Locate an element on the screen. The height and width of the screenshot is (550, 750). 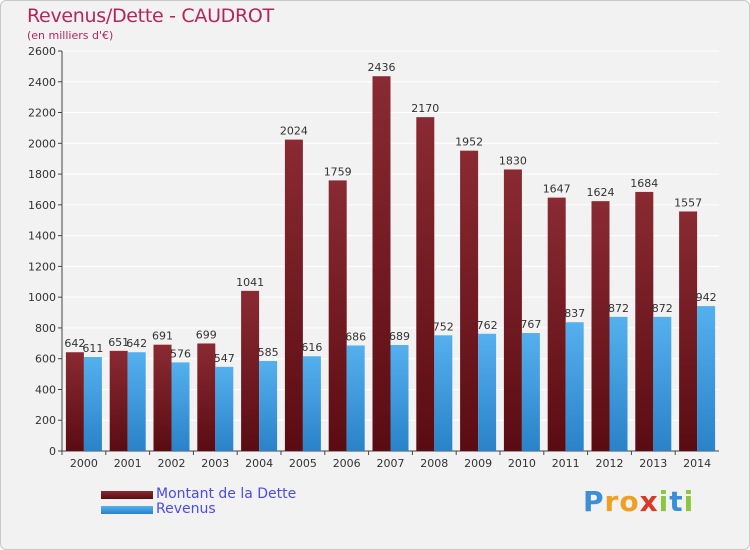
x-tick-label: 2010 is located at coordinates (522, 463).